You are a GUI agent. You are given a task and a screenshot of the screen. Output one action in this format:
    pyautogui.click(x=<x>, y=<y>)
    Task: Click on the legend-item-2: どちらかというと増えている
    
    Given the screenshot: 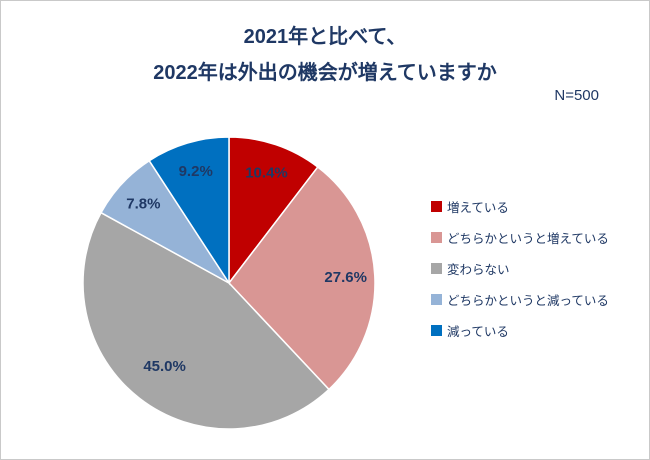 What is the action you would take?
    pyautogui.click(x=520, y=237)
    